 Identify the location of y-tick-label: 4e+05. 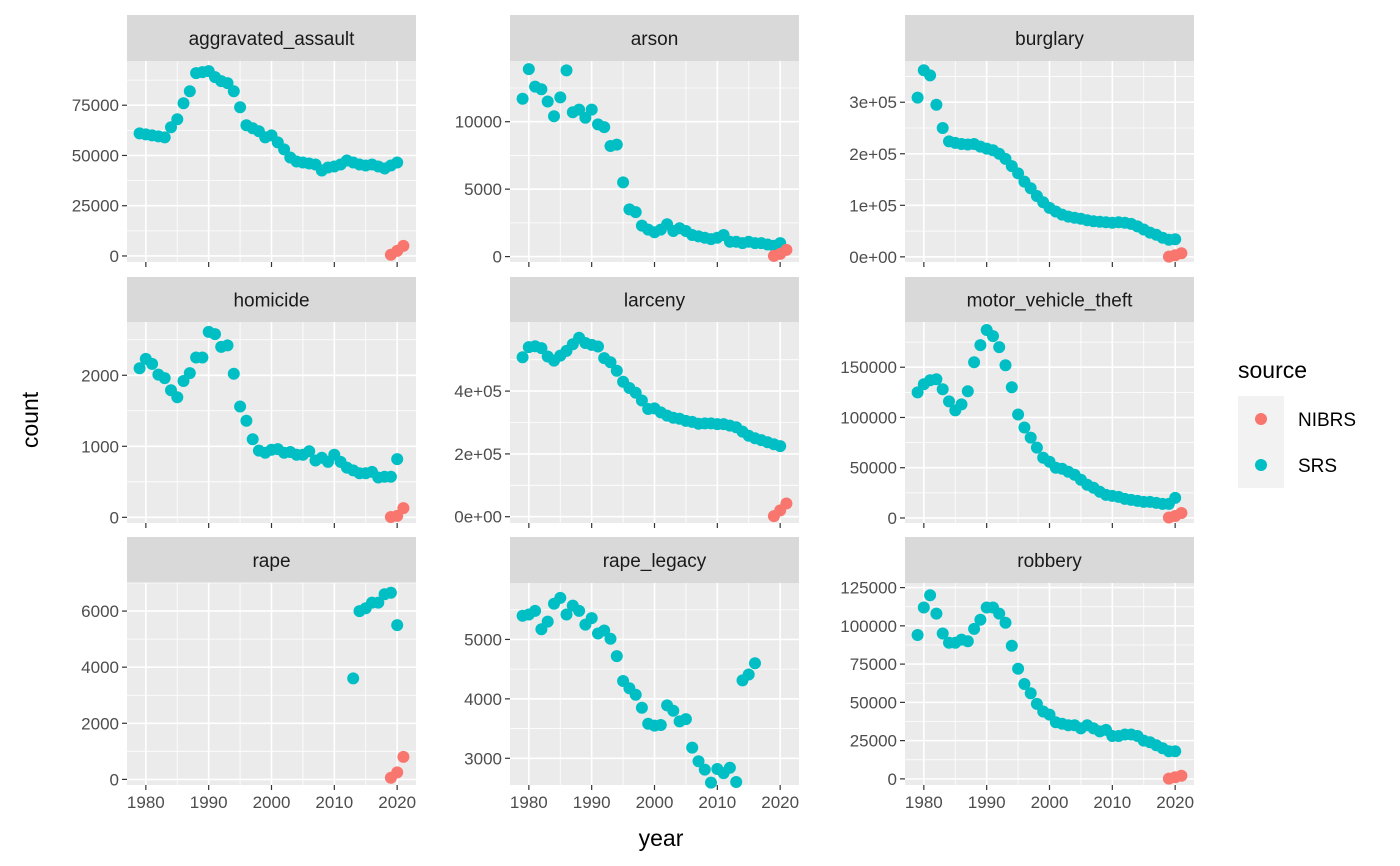
(478, 391).